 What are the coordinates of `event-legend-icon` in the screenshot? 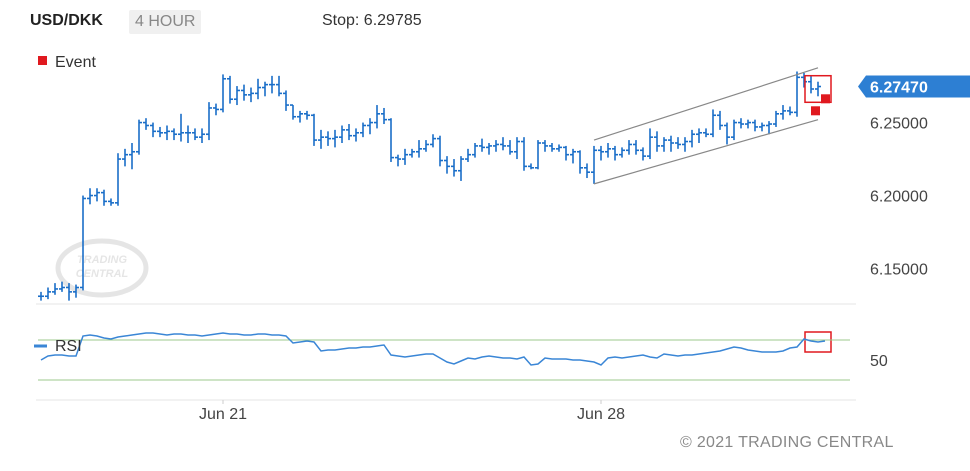 It's located at (42, 60).